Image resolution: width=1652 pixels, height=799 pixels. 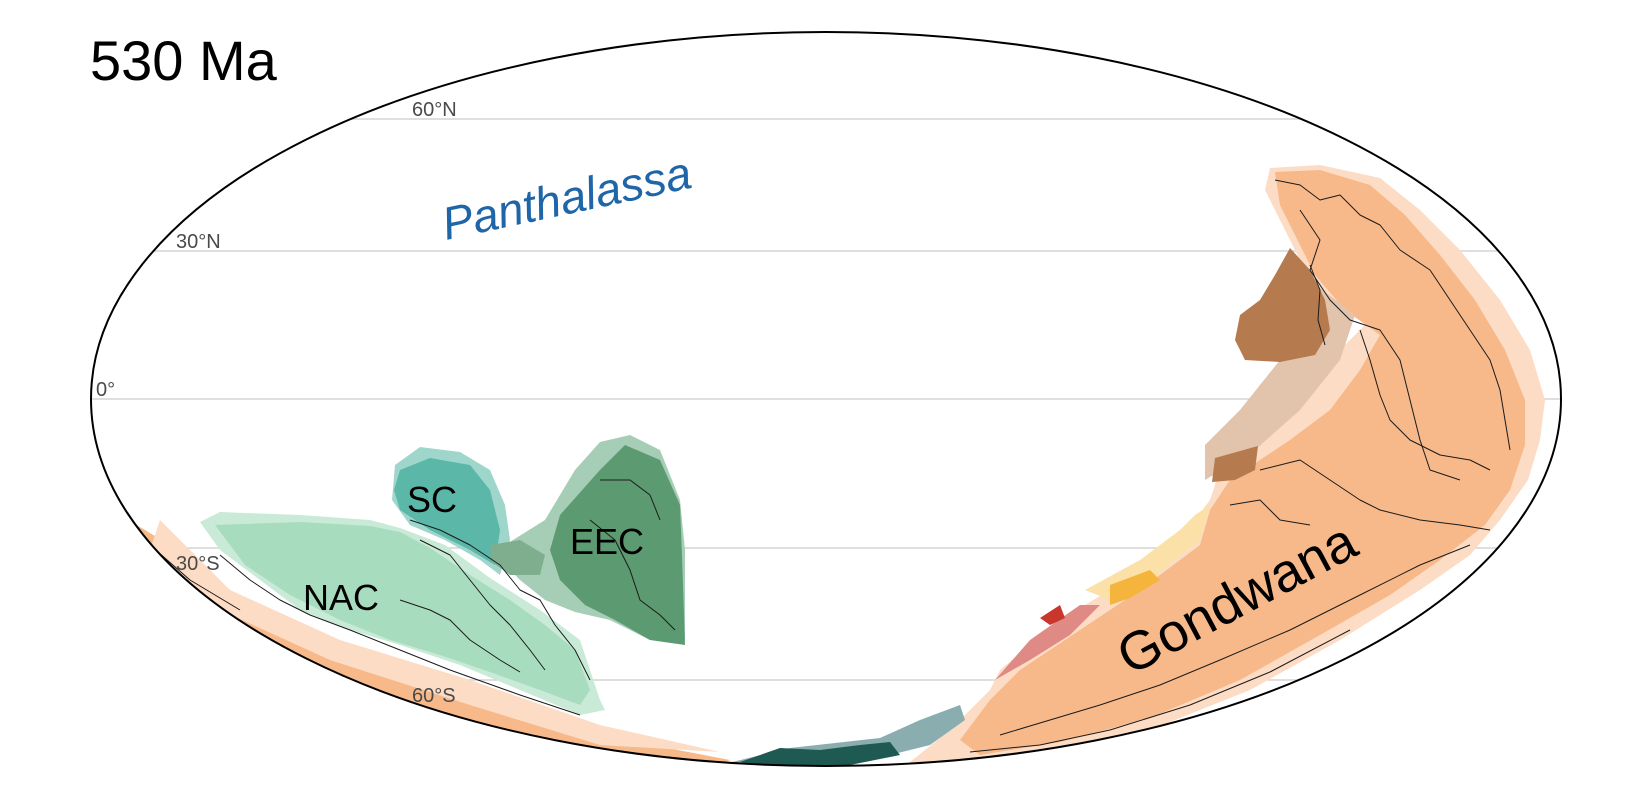 What do you see at coordinates (1147, 552) in the screenshot?
I see `orange-terrane-shelf` at bounding box center [1147, 552].